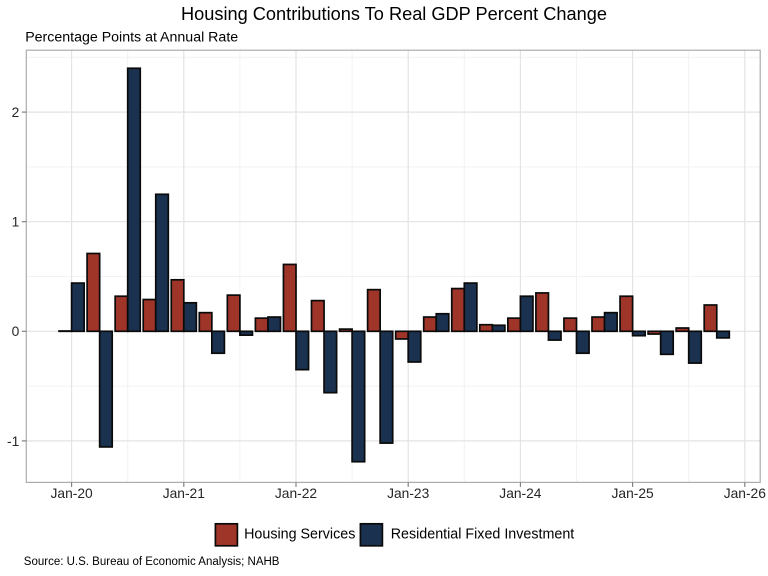  I want to click on svg-text: Jan-22, so click(296, 493).